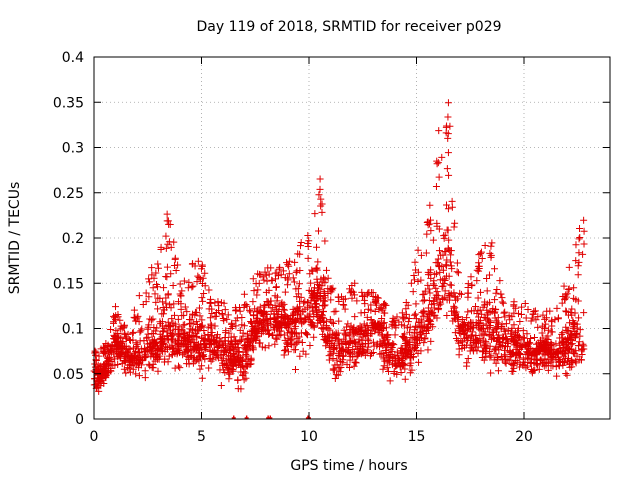  What do you see at coordinates (73, 149) in the screenshot?
I see `y-tick-label: 0.3` at bounding box center [73, 149].